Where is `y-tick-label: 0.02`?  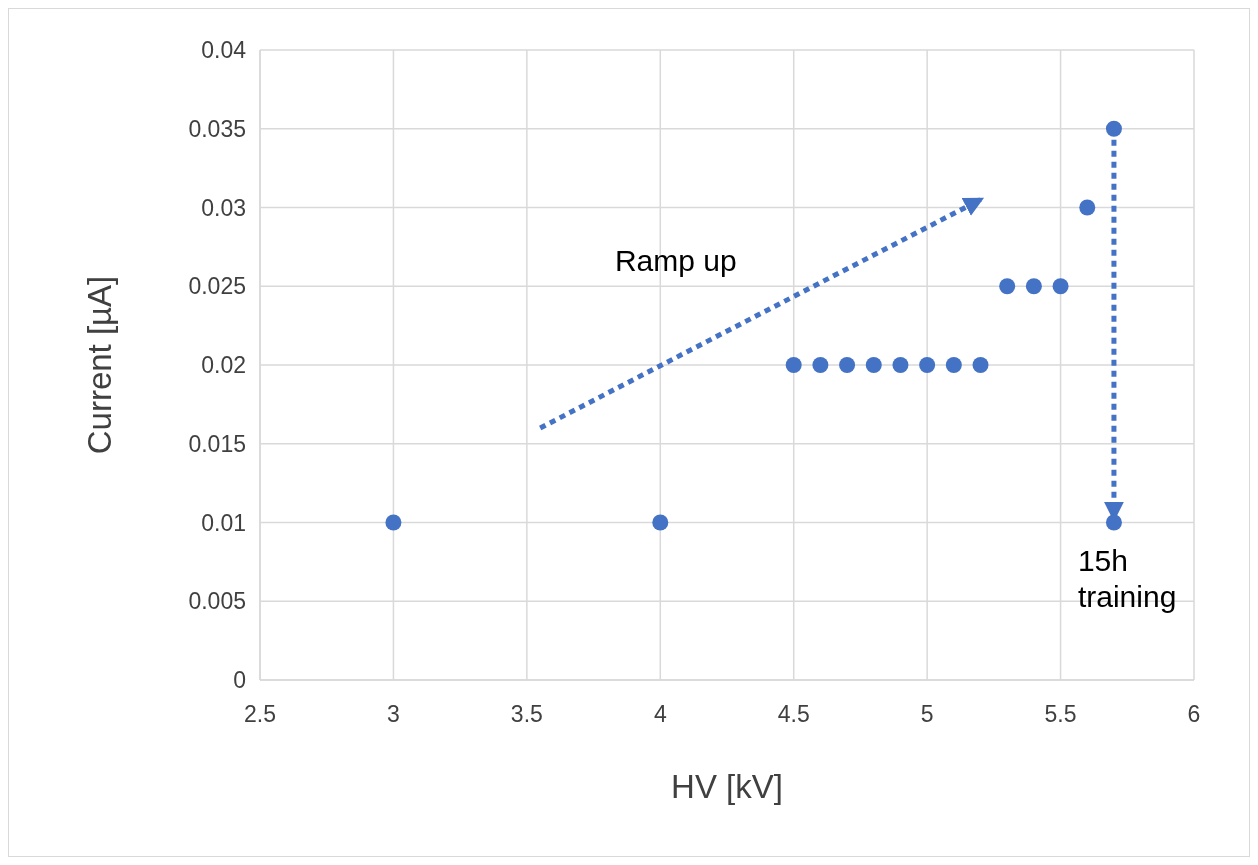 y-tick-label: 0.02 is located at coordinates (223, 365).